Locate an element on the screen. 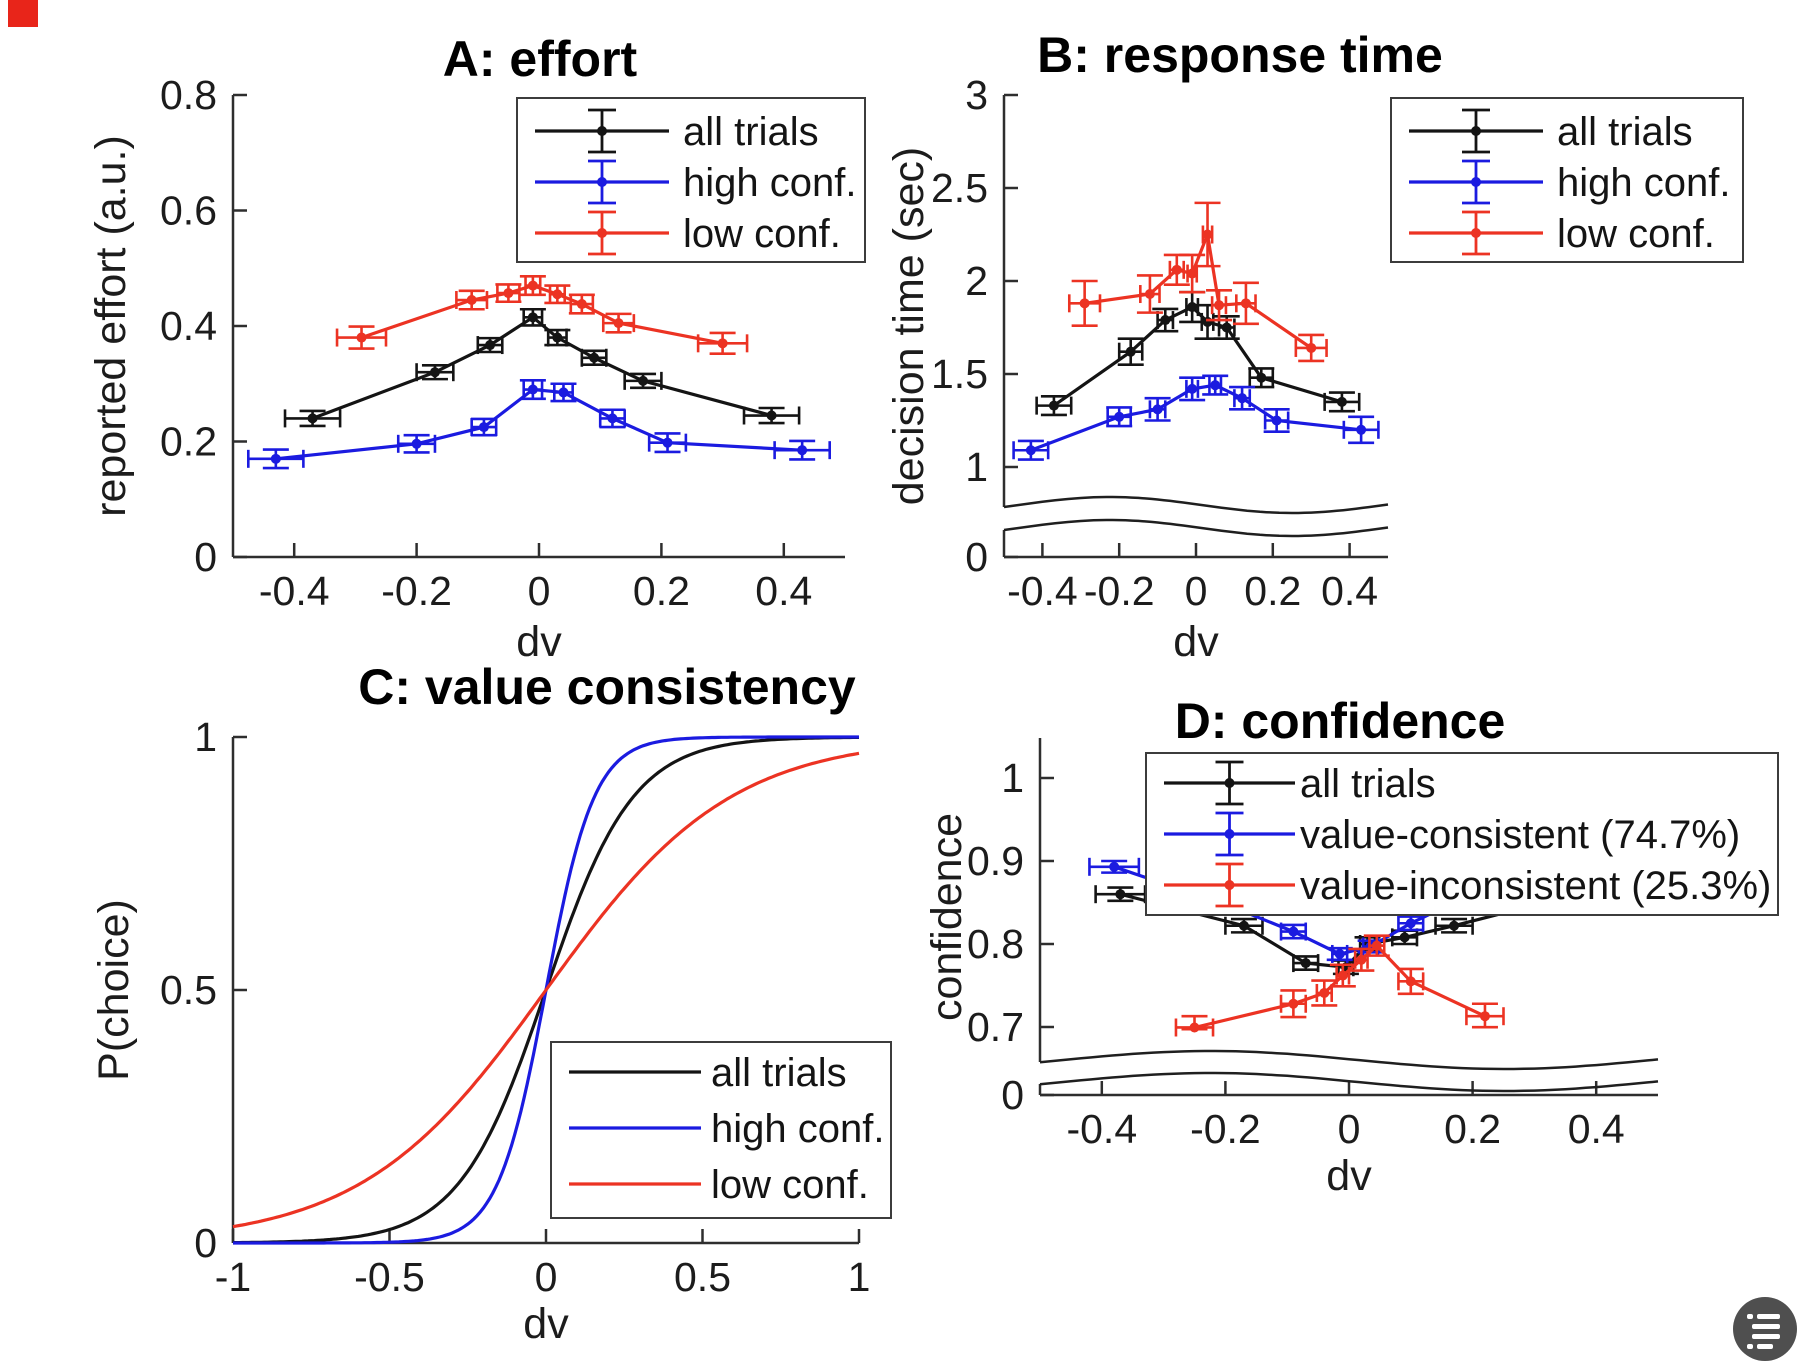  y-tick-label: 2.5 is located at coordinates (959, 188).